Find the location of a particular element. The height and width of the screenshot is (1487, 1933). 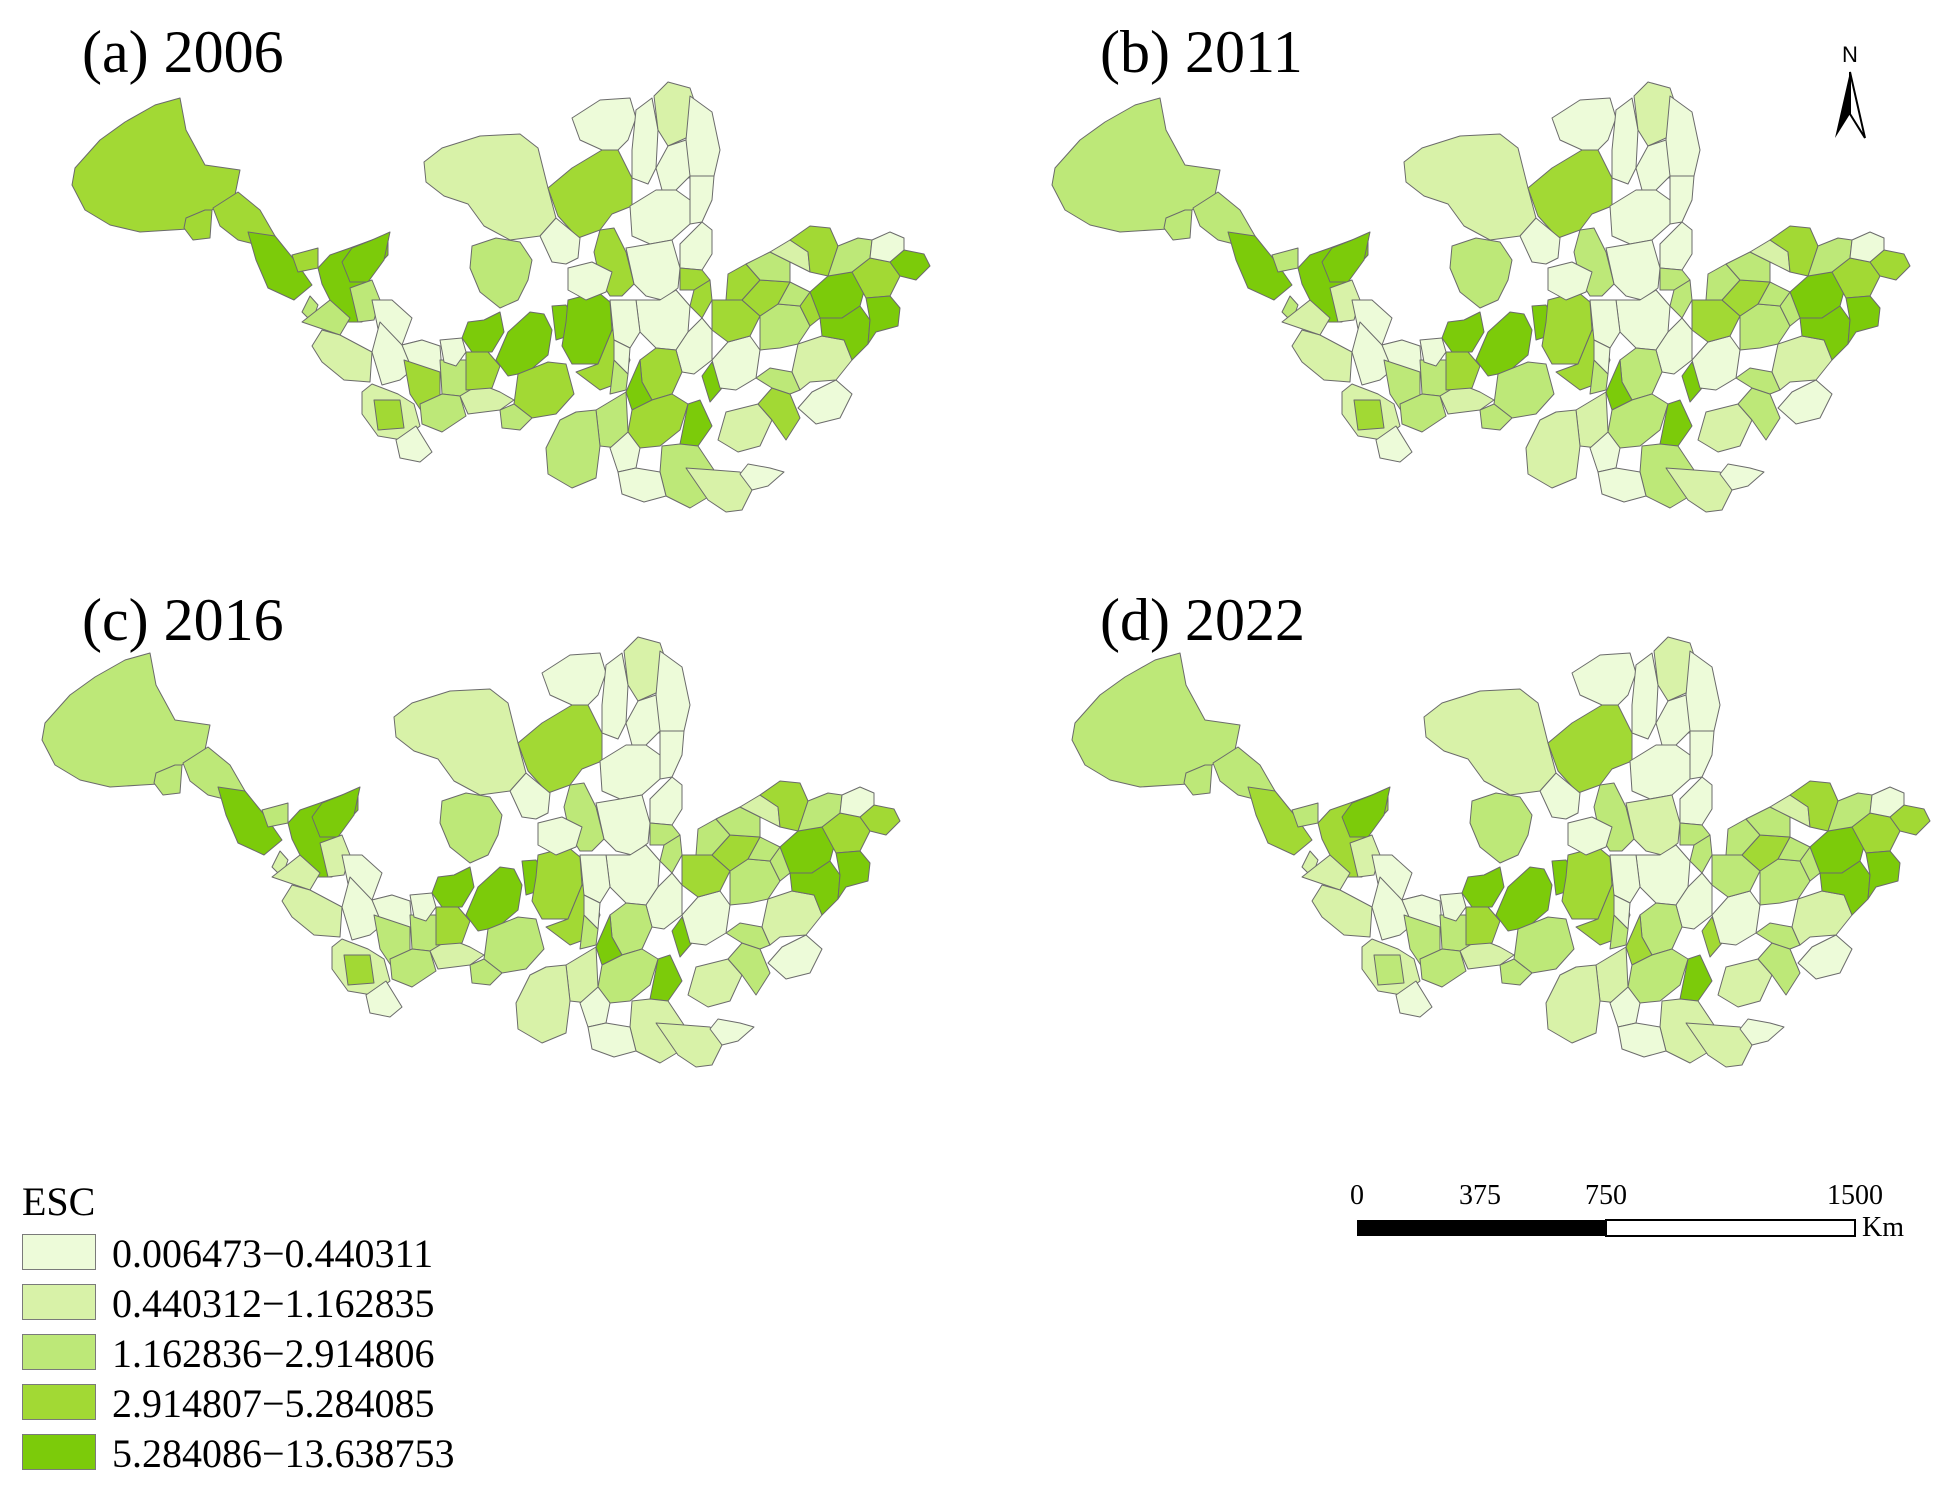

legend-label: 0.440312−1.162835 is located at coordinates (273, 1303).